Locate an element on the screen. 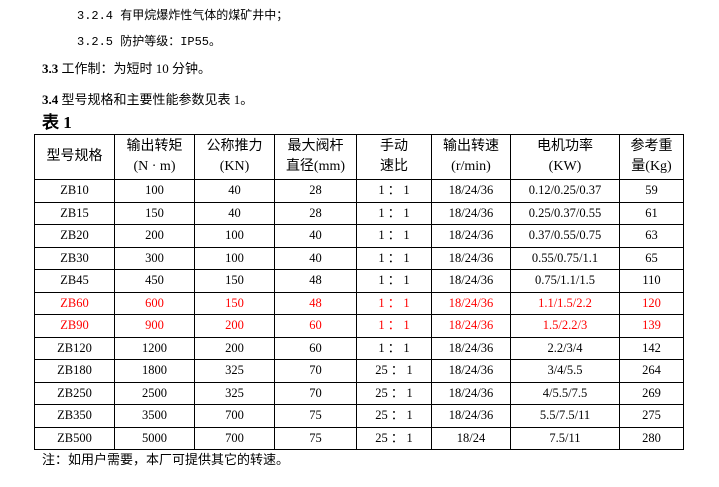  table-cell: 0.55/0.75/1.1 is located at coordinates (565, 258).